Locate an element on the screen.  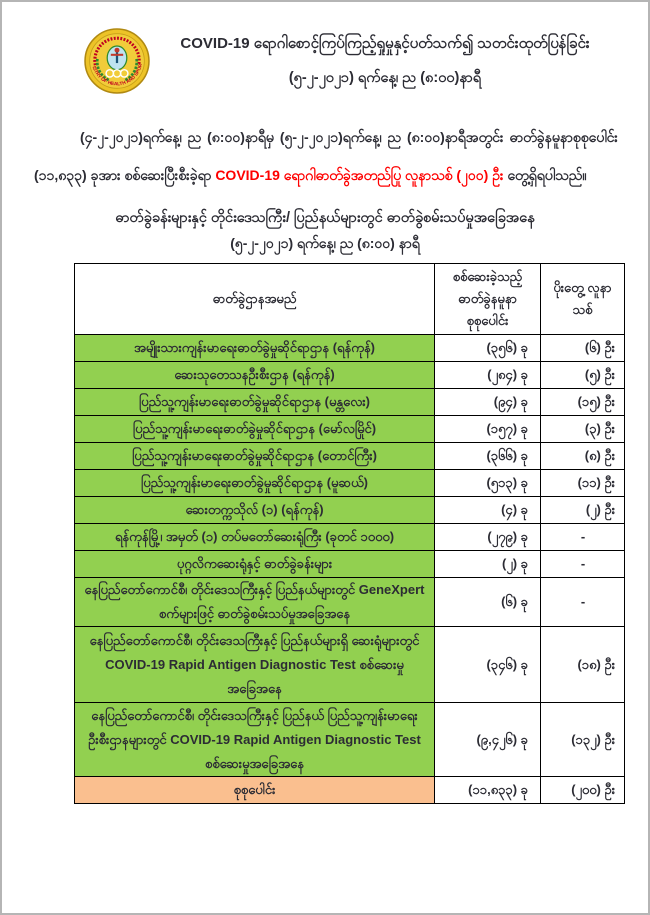
samples-cell: (၁၅၇) ခု is located at coordinates (487, 429).